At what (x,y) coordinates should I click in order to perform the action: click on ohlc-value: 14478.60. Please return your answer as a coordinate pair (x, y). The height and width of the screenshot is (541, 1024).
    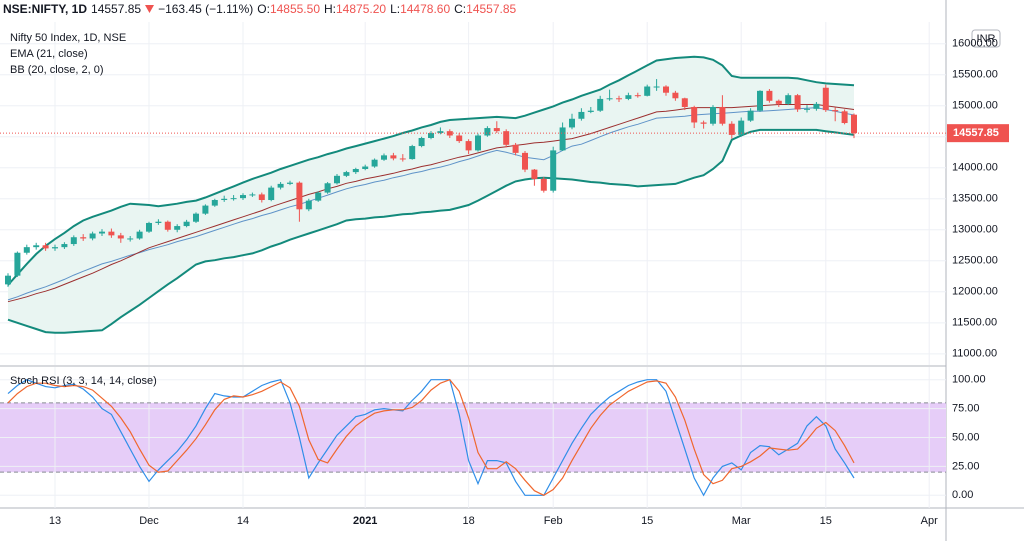
    Looking at the image, I should click on (425, 9).